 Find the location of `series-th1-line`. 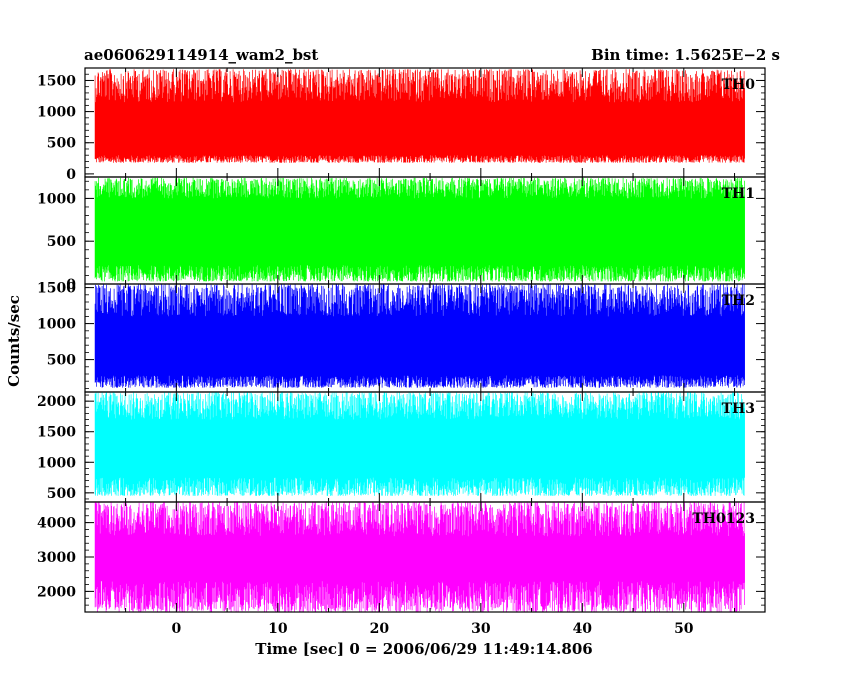

series-th1-line is located at coordinates (419, 229).